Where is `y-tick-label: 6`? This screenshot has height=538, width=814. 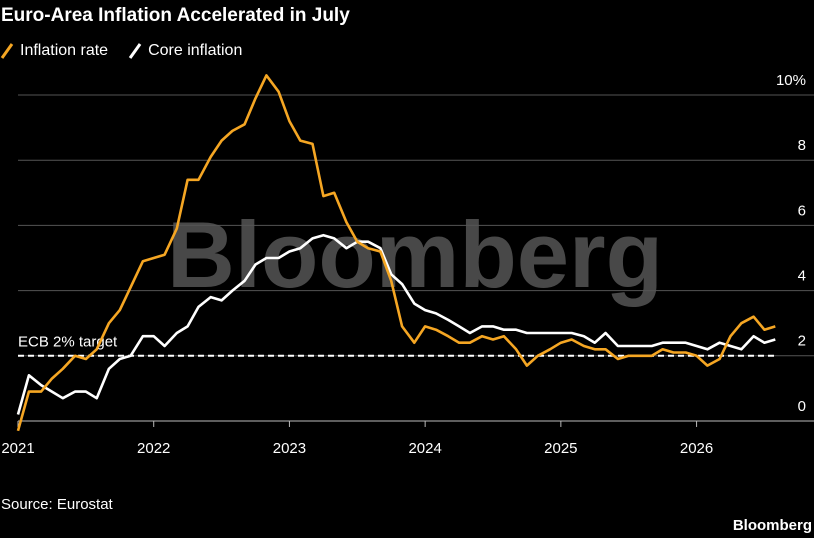
y-tick-label: 6 is located at coordinates (802, 210).